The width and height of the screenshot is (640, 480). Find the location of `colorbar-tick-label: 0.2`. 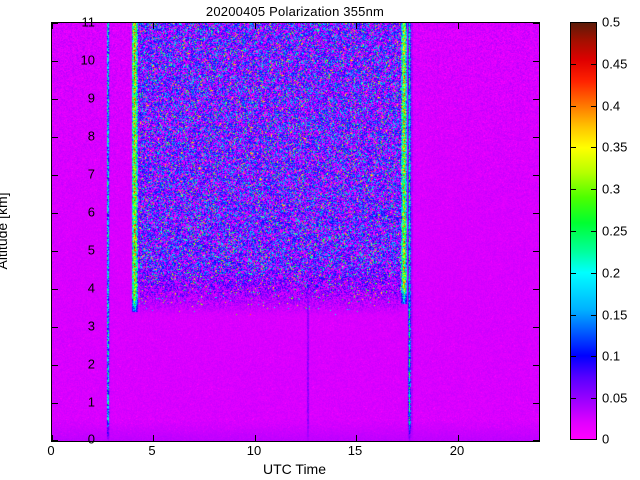

colorbar-tick-label: 0.2 is located at coordinates (611, 273).